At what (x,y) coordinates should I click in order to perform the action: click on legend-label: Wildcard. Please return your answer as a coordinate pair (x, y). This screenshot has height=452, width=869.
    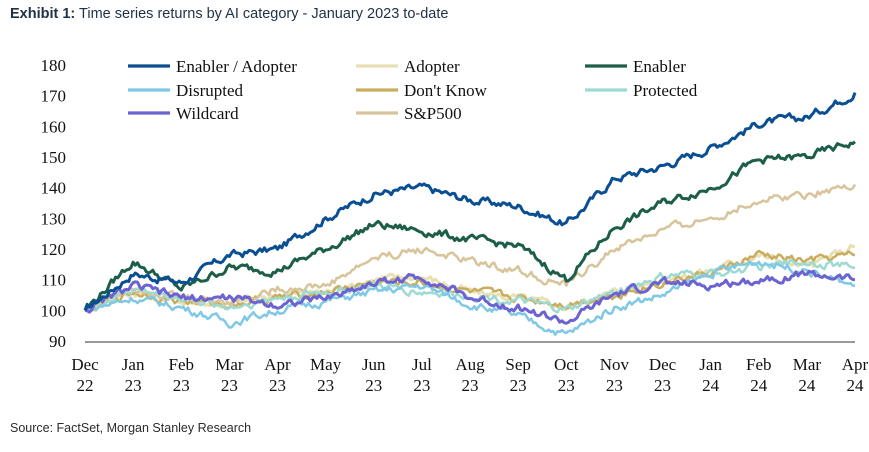
    Looking at the image, I should click on (207, 113).